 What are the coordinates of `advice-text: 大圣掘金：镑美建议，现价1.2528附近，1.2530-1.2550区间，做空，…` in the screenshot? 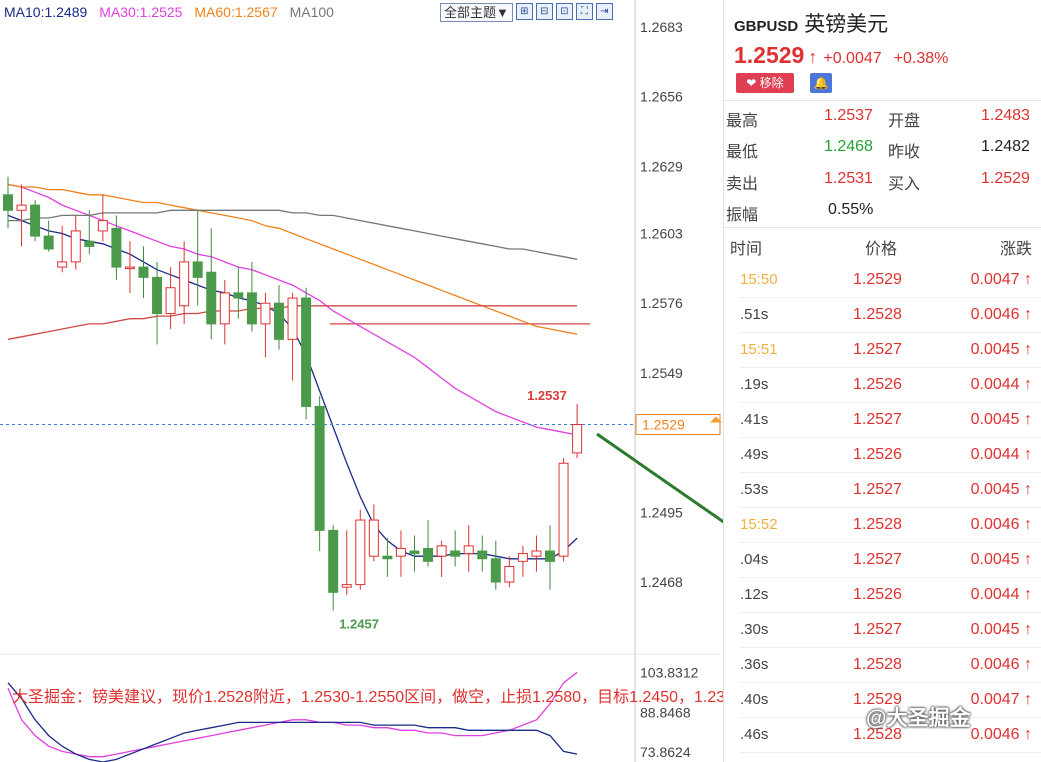 It's located at (385, 697).